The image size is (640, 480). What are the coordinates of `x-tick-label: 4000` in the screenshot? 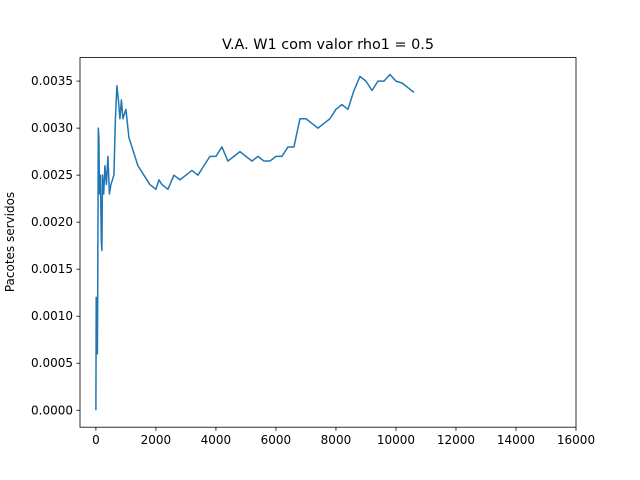 It's located at (216, 440).